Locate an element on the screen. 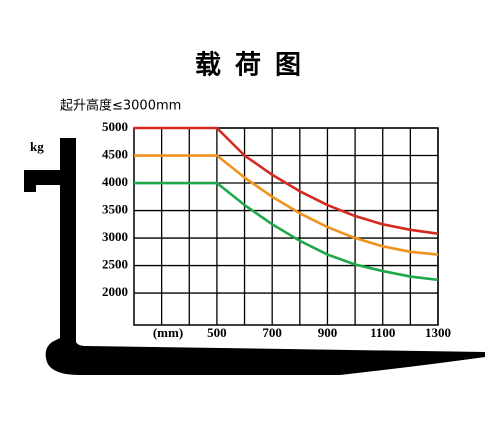  y-tick-label: 5000 is located at coordinates (115, 126).